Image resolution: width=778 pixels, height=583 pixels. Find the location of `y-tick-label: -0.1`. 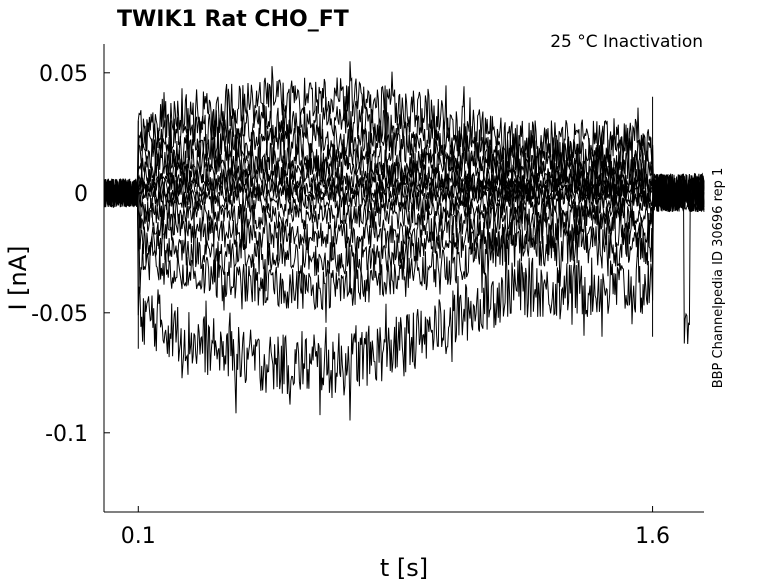

y-tick-label: -0.1 is located at coordinates (66, 434).